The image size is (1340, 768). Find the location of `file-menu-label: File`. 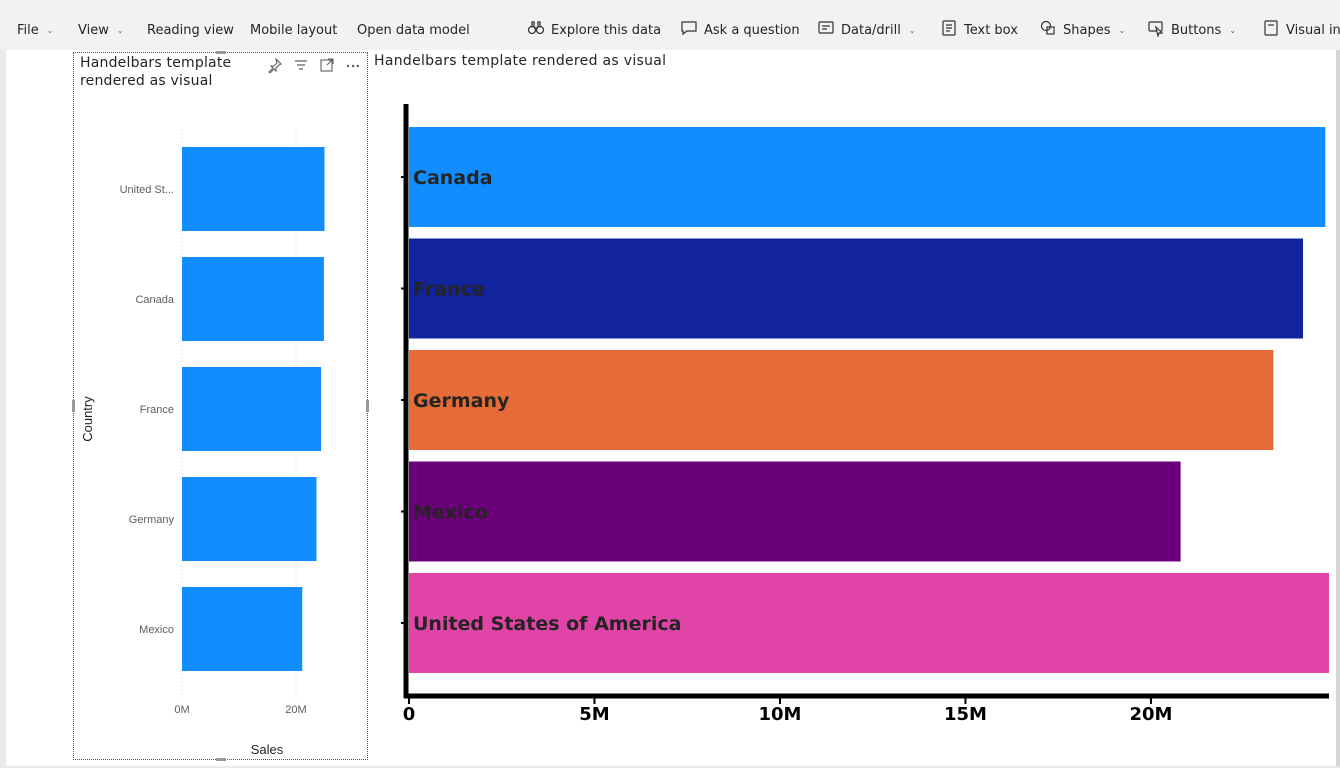

file-menu-label: File is located at coordinates (28, 30).